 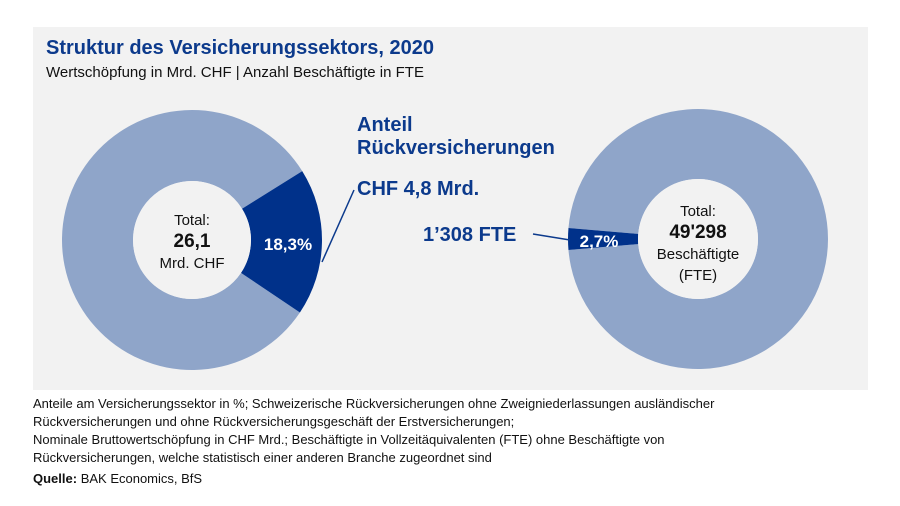 What do you see at coordinates (385, 125) in the screenshot?
I see `annotation-heading-line: Anteil` at bounding box center [385, 125].